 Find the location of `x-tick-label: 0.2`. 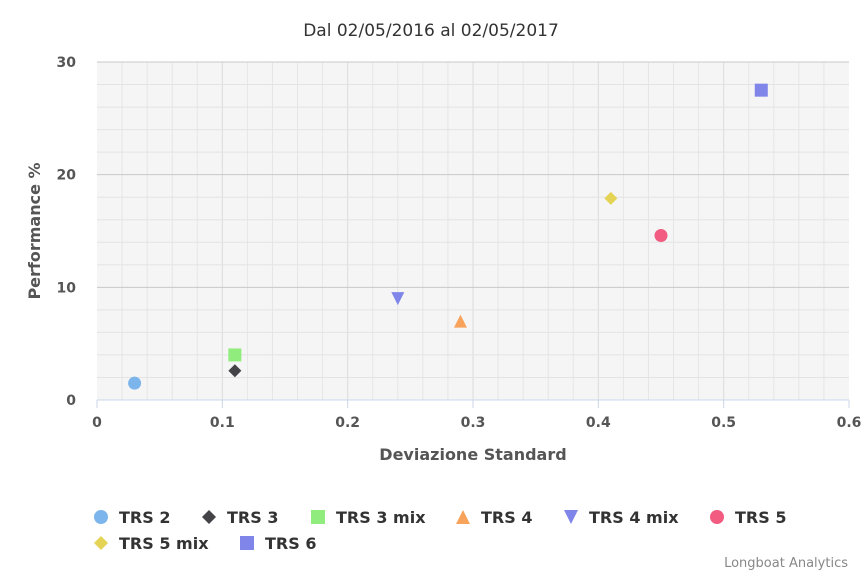

x-tick-label: 0.2 is located at coordinates (347, 423).